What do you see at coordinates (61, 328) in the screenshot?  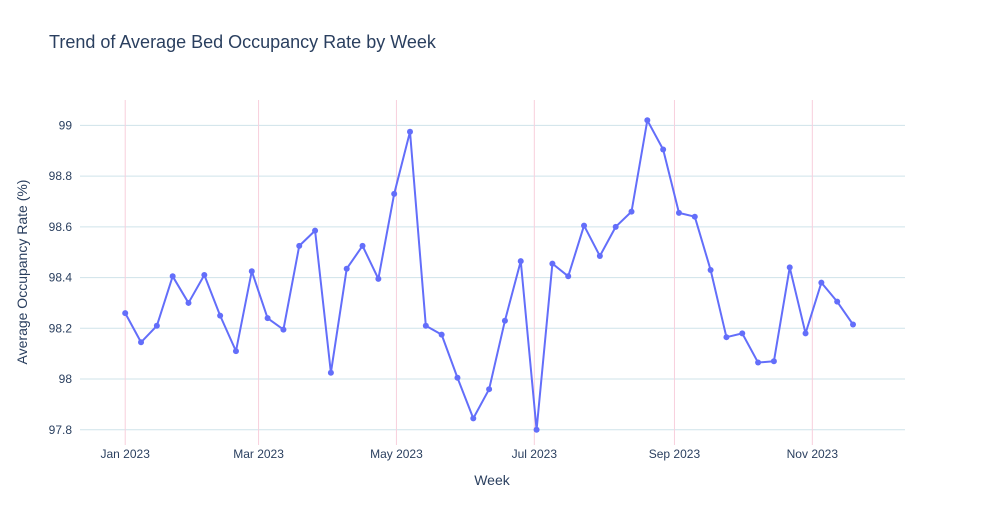 I see `y-tick-label: 98.2` at bounding box center [61, 328].